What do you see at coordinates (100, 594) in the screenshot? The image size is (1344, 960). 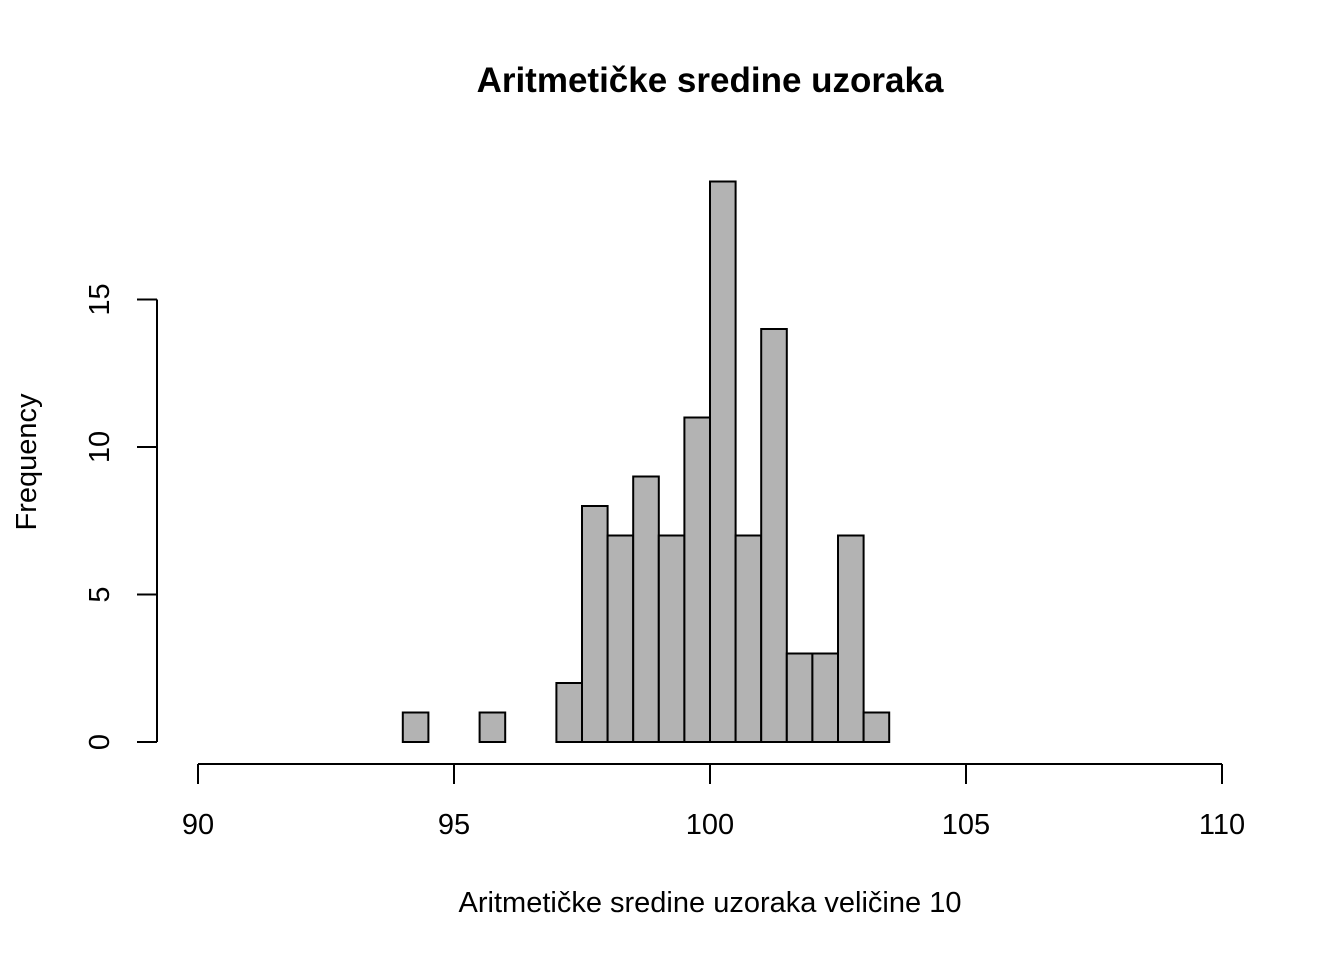 I see `y-tick-label: 5` at bounding box center [100, 594].